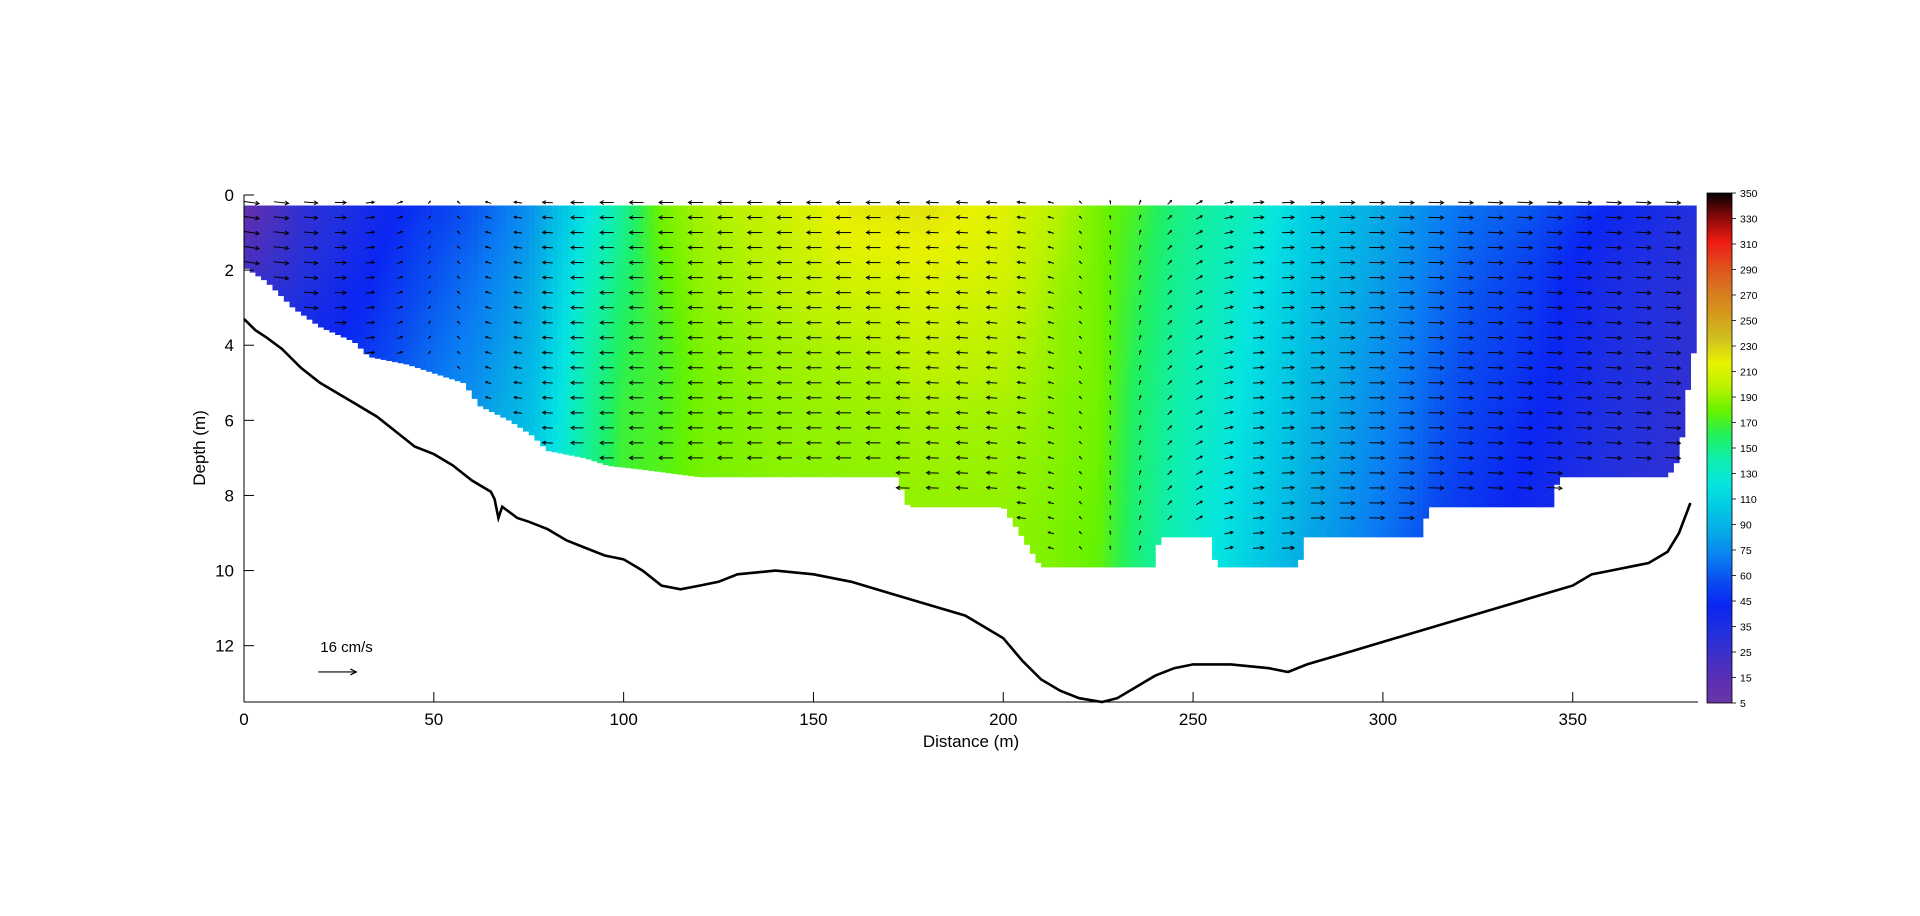 The height and width of the screenshot is (916, 1920). Describe the element at coordinates (1749, 398) in the screenshot. I see `colorbar-tick-label: 190` at that location.